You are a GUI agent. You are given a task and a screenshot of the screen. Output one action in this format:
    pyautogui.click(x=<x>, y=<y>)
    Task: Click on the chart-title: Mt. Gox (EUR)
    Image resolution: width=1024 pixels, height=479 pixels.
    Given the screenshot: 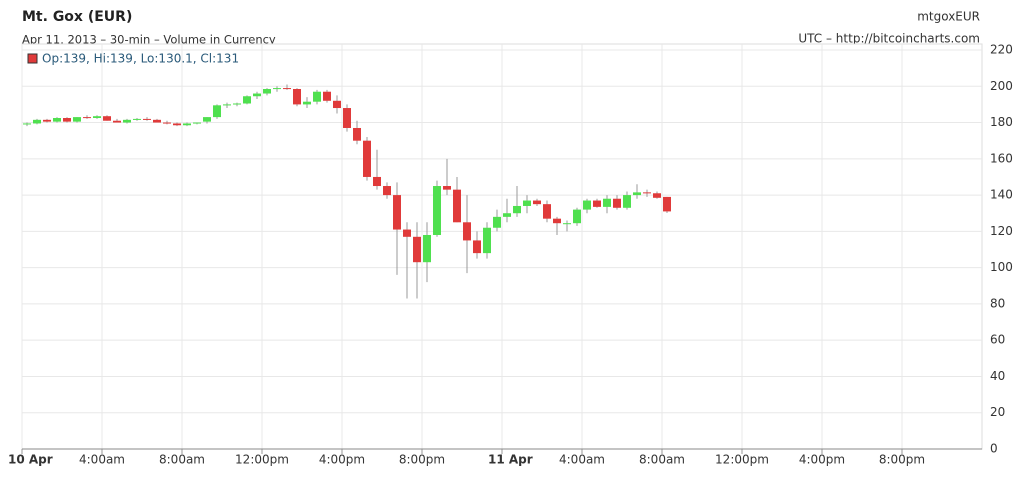 What is the action you would take?
    pyautogui.click(x=77, y=17)
    